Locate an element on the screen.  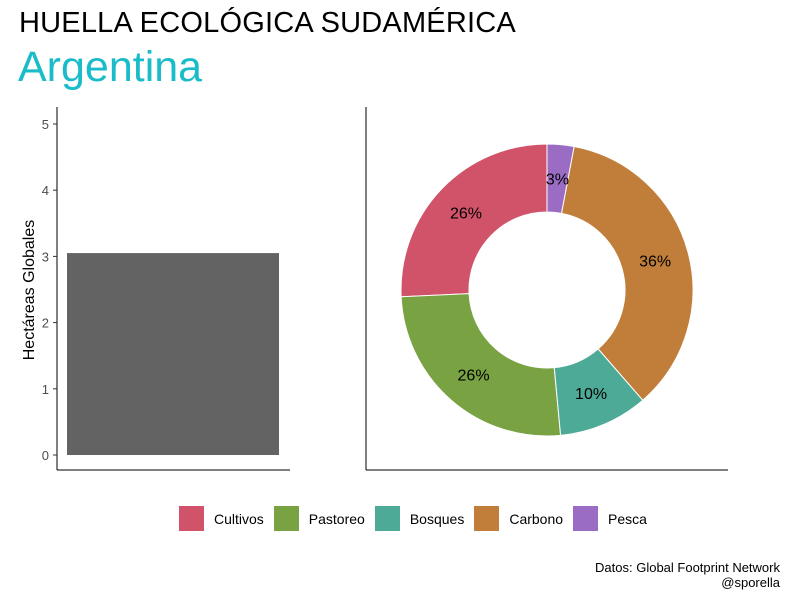
legend-item-pesca: Pesca is located at coordinates (610, 518).